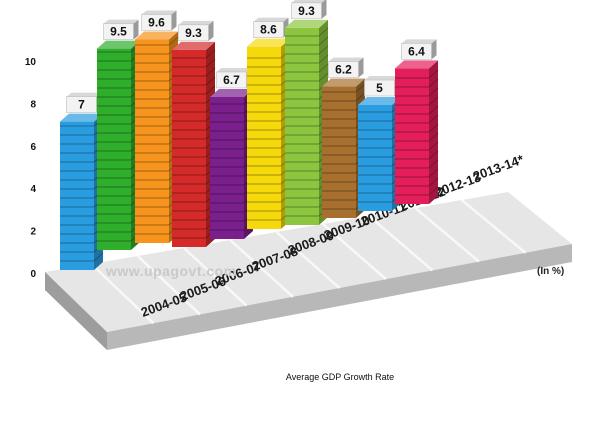  I want to click on y-tick-label: 0, so click(33, 274).